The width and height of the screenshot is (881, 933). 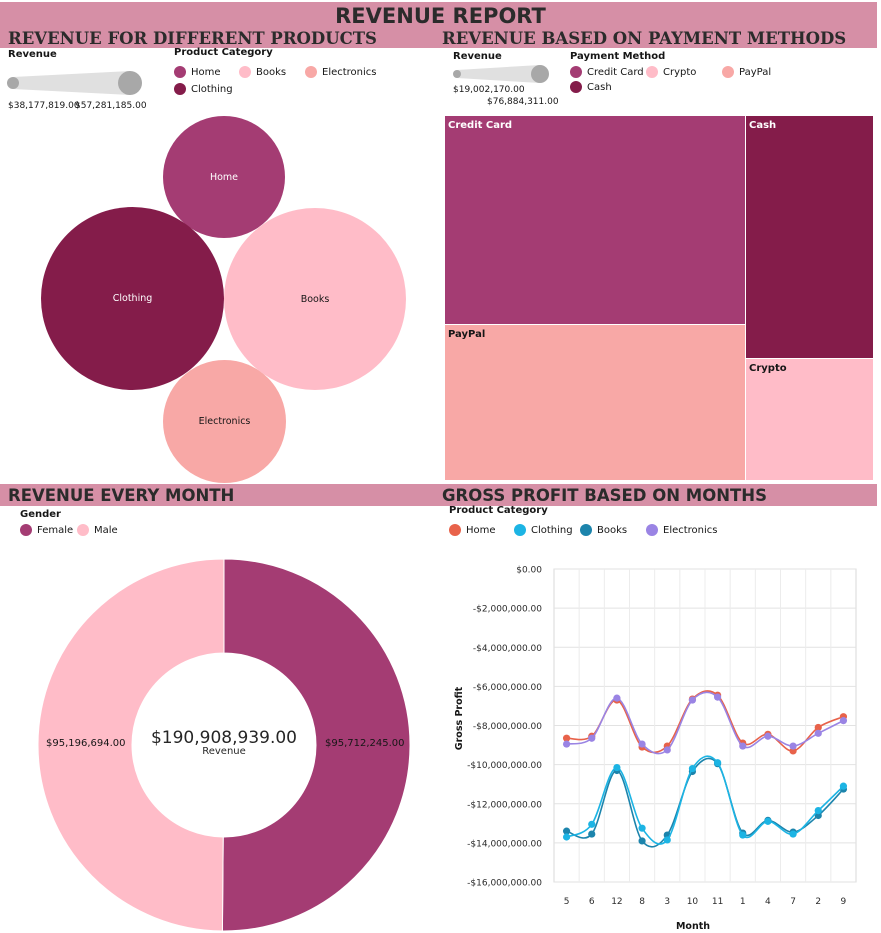 I want to click on legend-swatch-home, so click(x=180, y=72).